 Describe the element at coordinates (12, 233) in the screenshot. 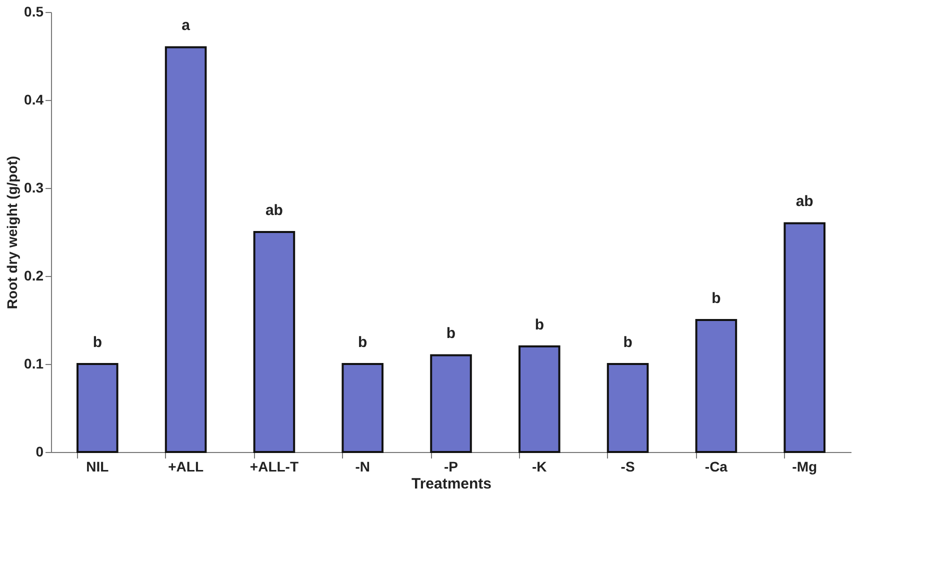

I see `y-axis-title: Root dry weight (g/pot)` at that location.